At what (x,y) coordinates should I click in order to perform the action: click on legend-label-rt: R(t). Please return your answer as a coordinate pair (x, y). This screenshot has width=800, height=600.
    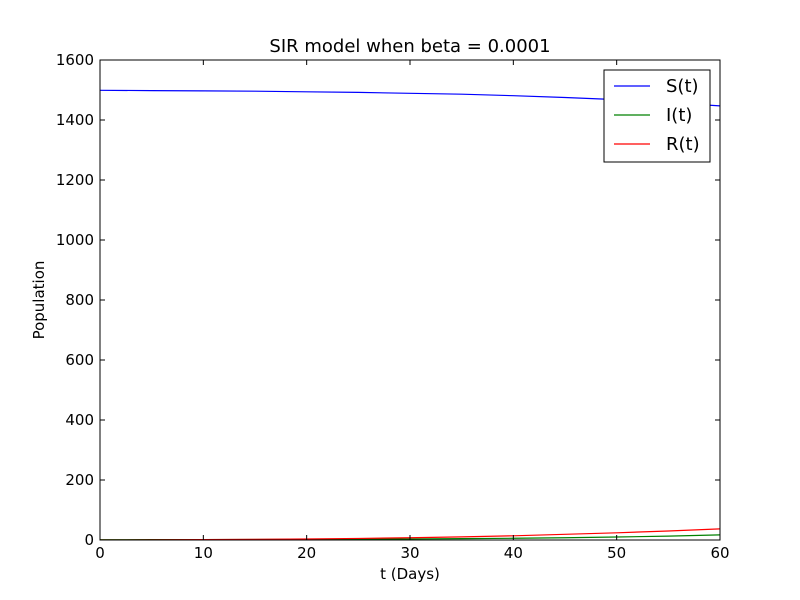
    Looking at the image, I should click on (683, 144).